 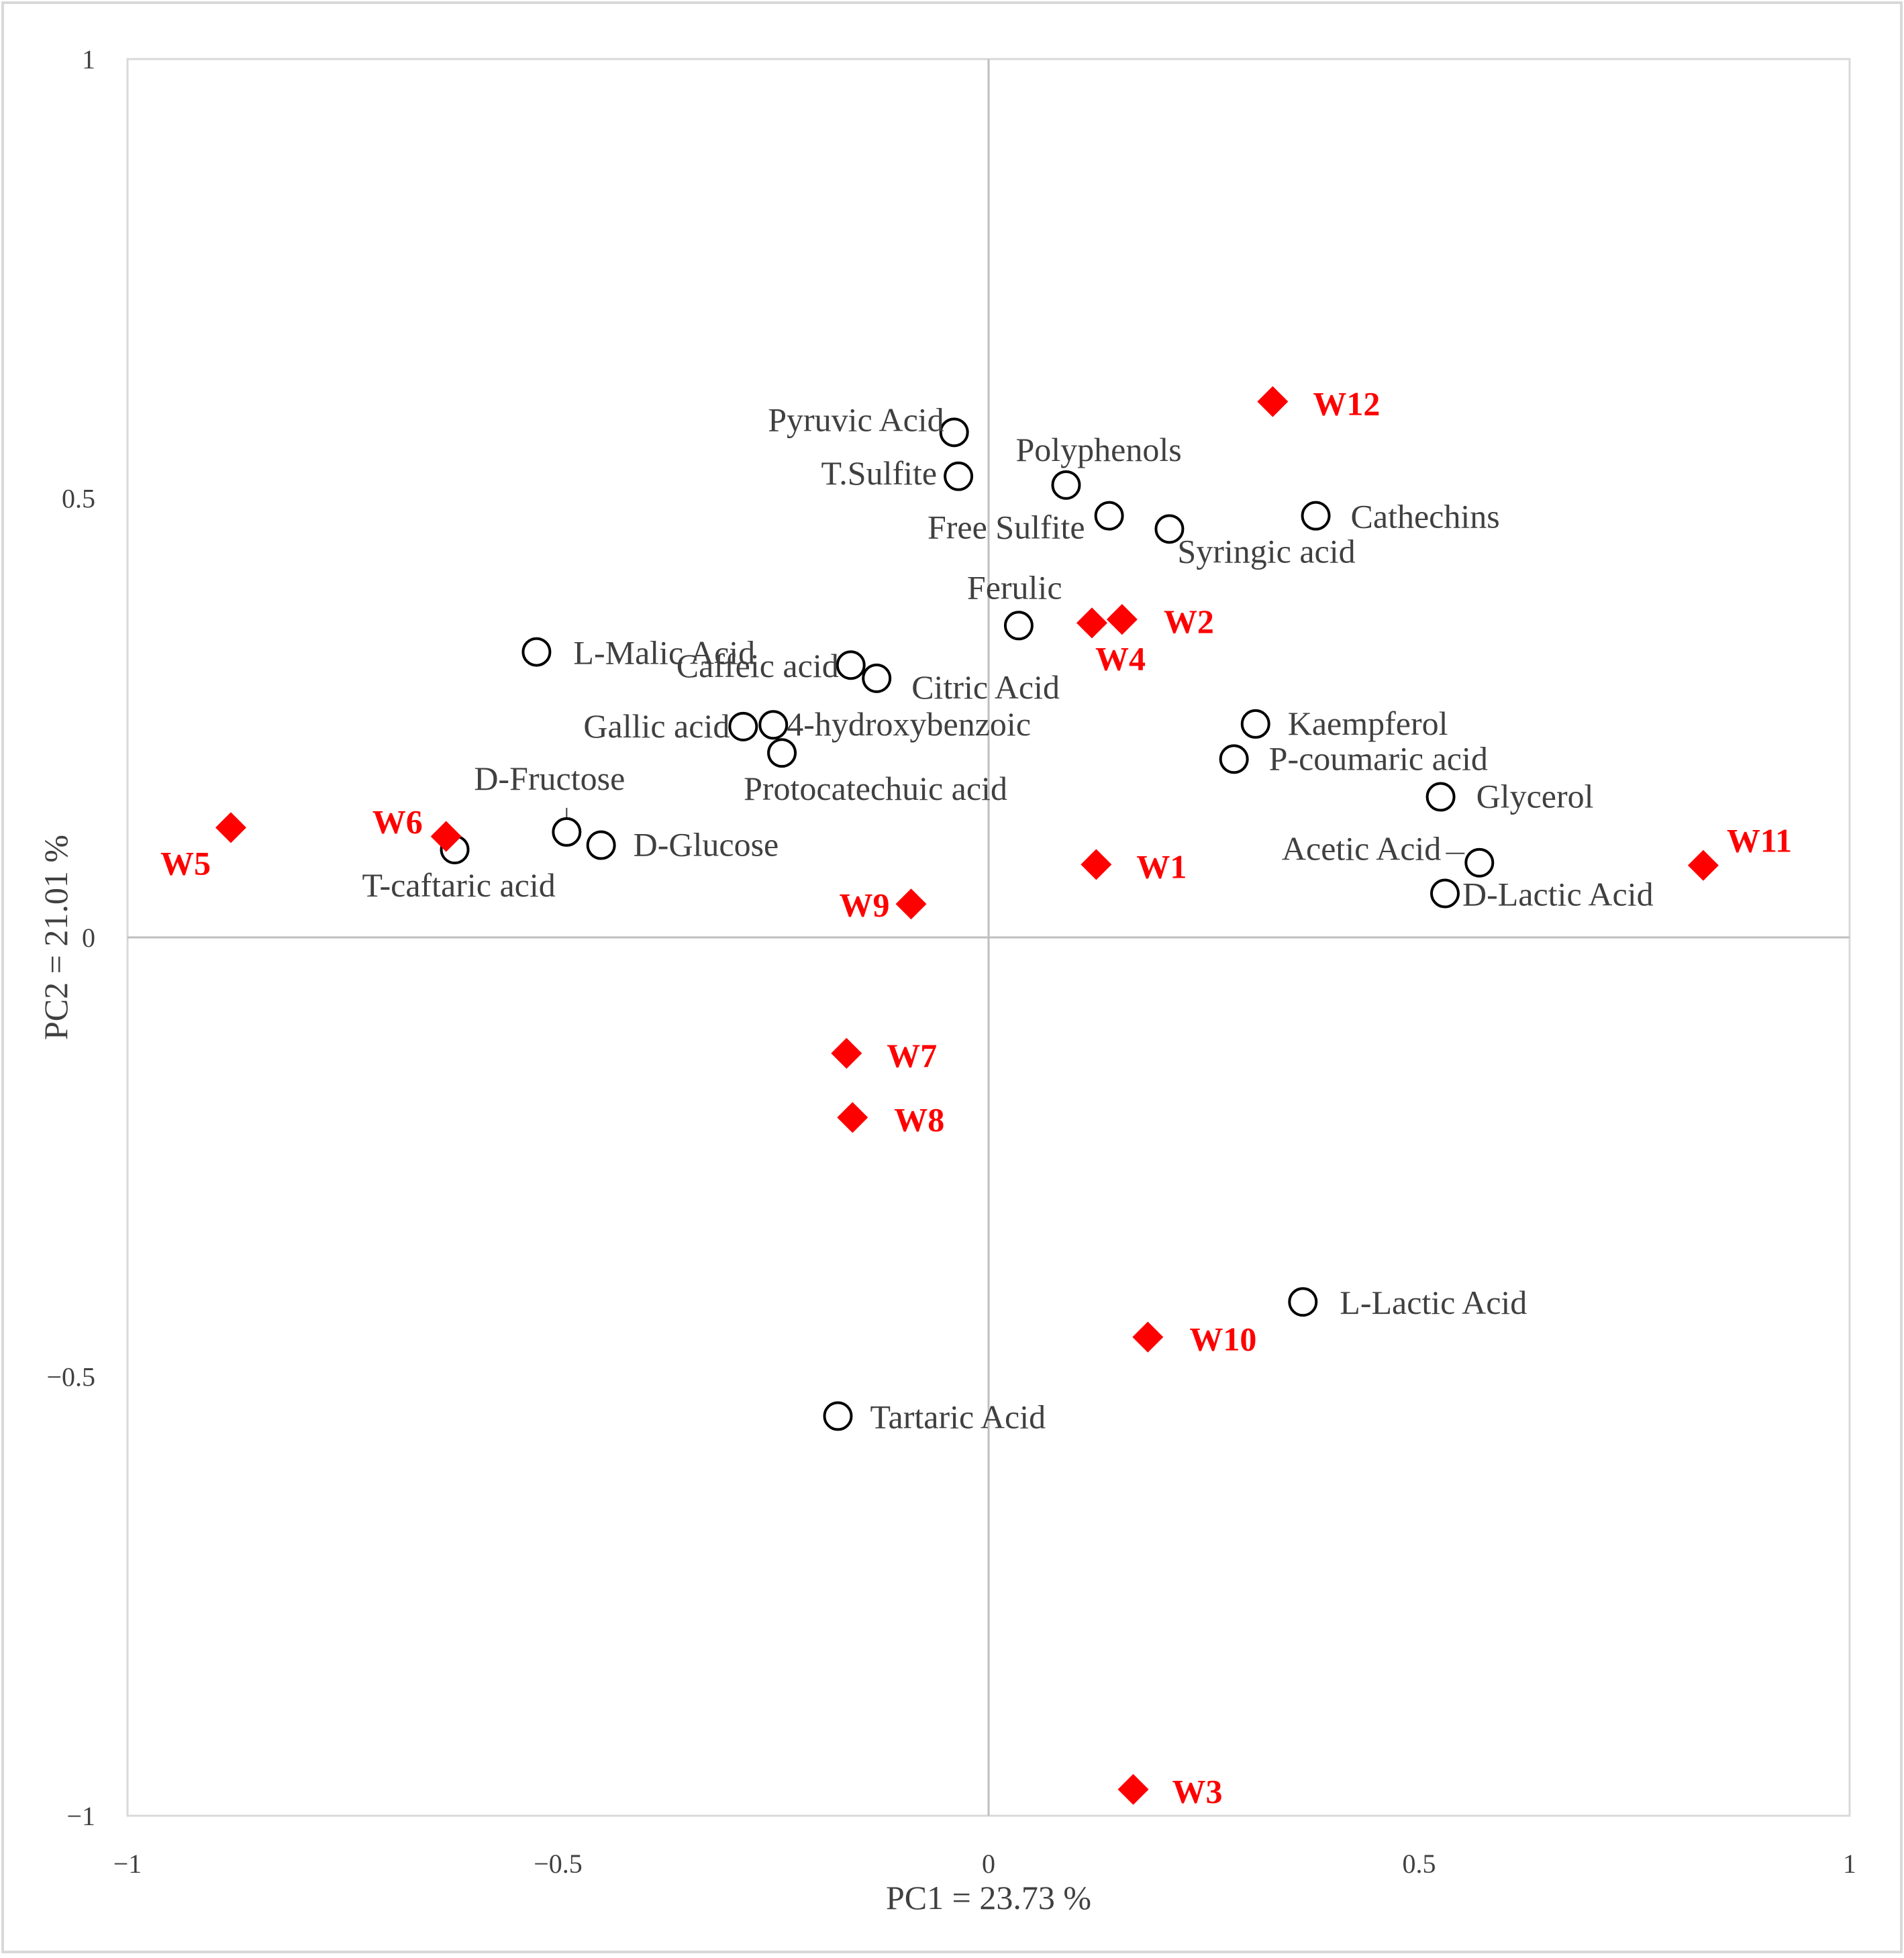 I want to click on variable-label-syringic-acid: Syringic acid, so click(x=1266, y=551).